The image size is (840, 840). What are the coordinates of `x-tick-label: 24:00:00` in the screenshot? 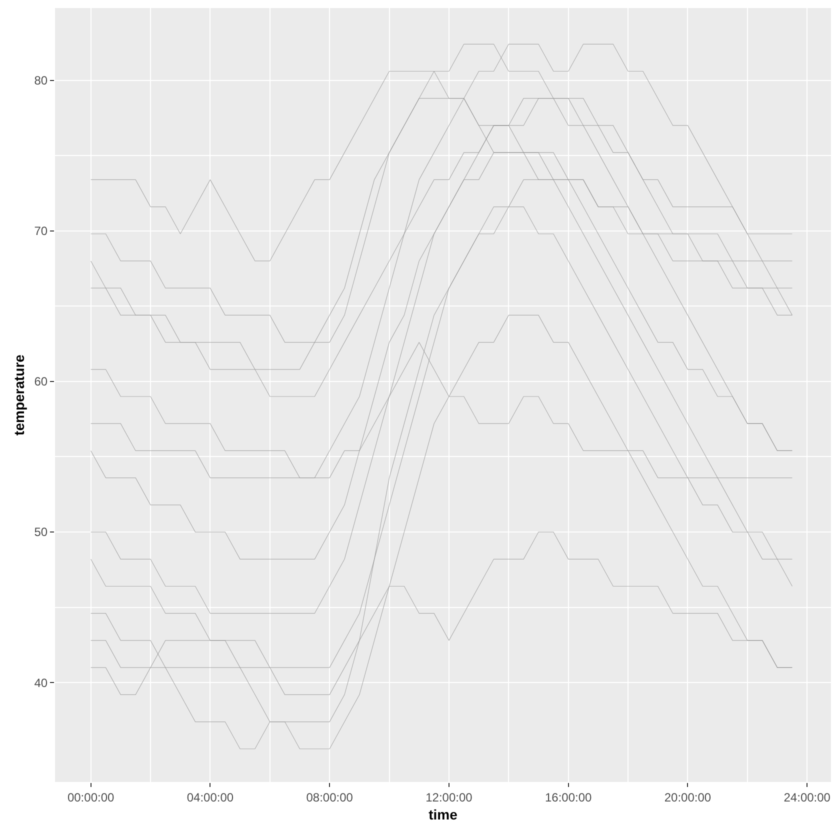 It's located at (807, 797).